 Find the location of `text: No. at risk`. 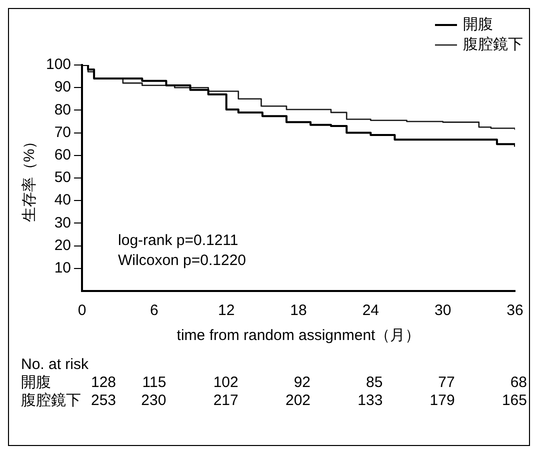

text: No. at risk is located at coordinates (55, 364).